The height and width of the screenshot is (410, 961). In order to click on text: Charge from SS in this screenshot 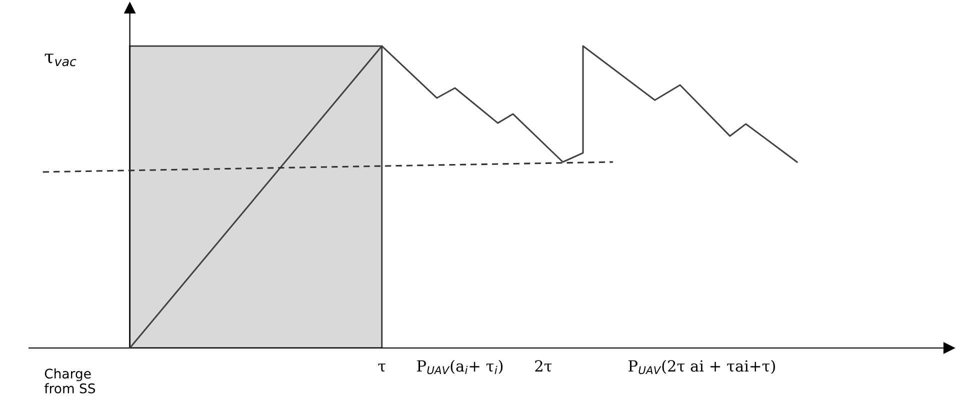, I will do `click(70, 381)`.